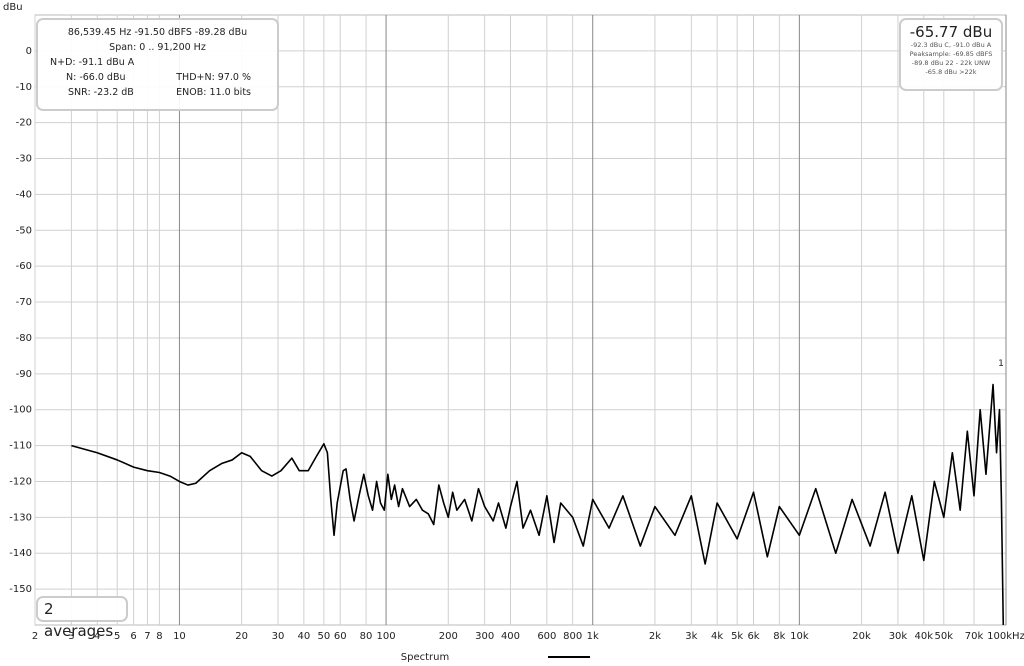 The height and width of the screenshot is (666, 1024). I want to click on level-line: -89.8 dBu 22 - 22k UNW, so click(951, 63).